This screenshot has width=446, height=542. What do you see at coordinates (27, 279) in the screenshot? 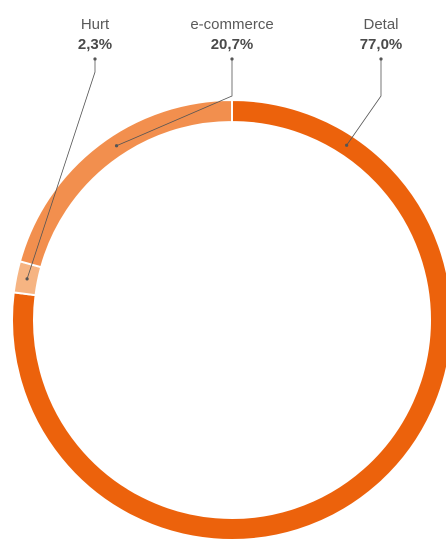
I see `leader-end-dot-hurt` at bounding box center [27, 279].